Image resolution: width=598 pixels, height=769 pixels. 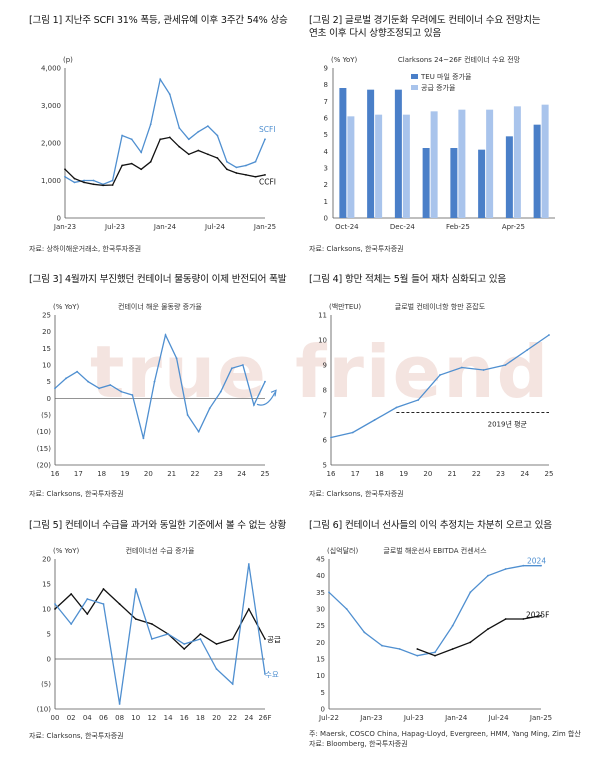 What do you see at coordinates (345, 306) in the screenshot?
I see `y-unit-label: (백만TEU)` at bounding box center [345, 306].